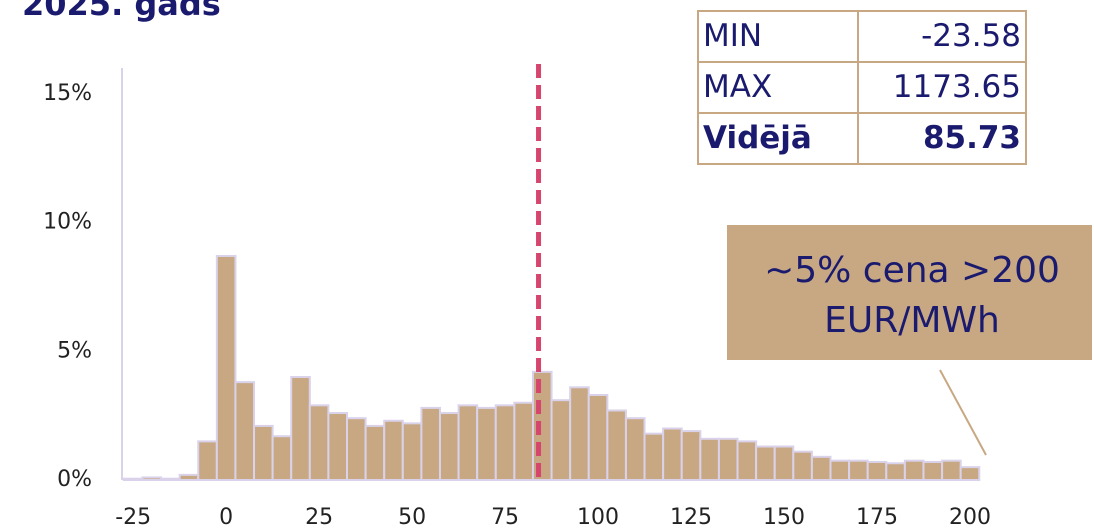 This screenshot has height=532, width=1094. Describe the element at coordinates (912, 320) in the screenshot. I see `annotation-text: EUR/MWh` at that location.